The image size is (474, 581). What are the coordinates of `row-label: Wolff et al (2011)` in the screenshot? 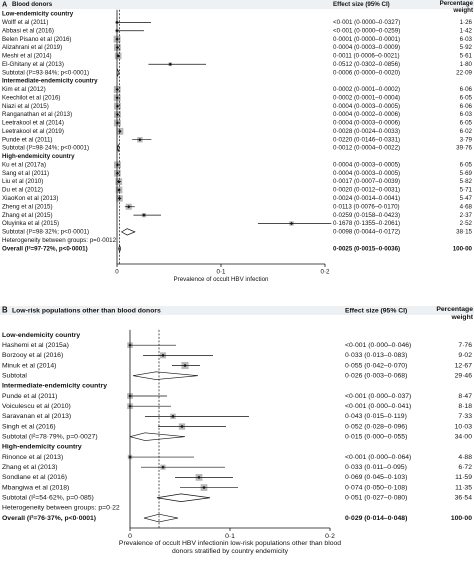 It's located at (25, 22).